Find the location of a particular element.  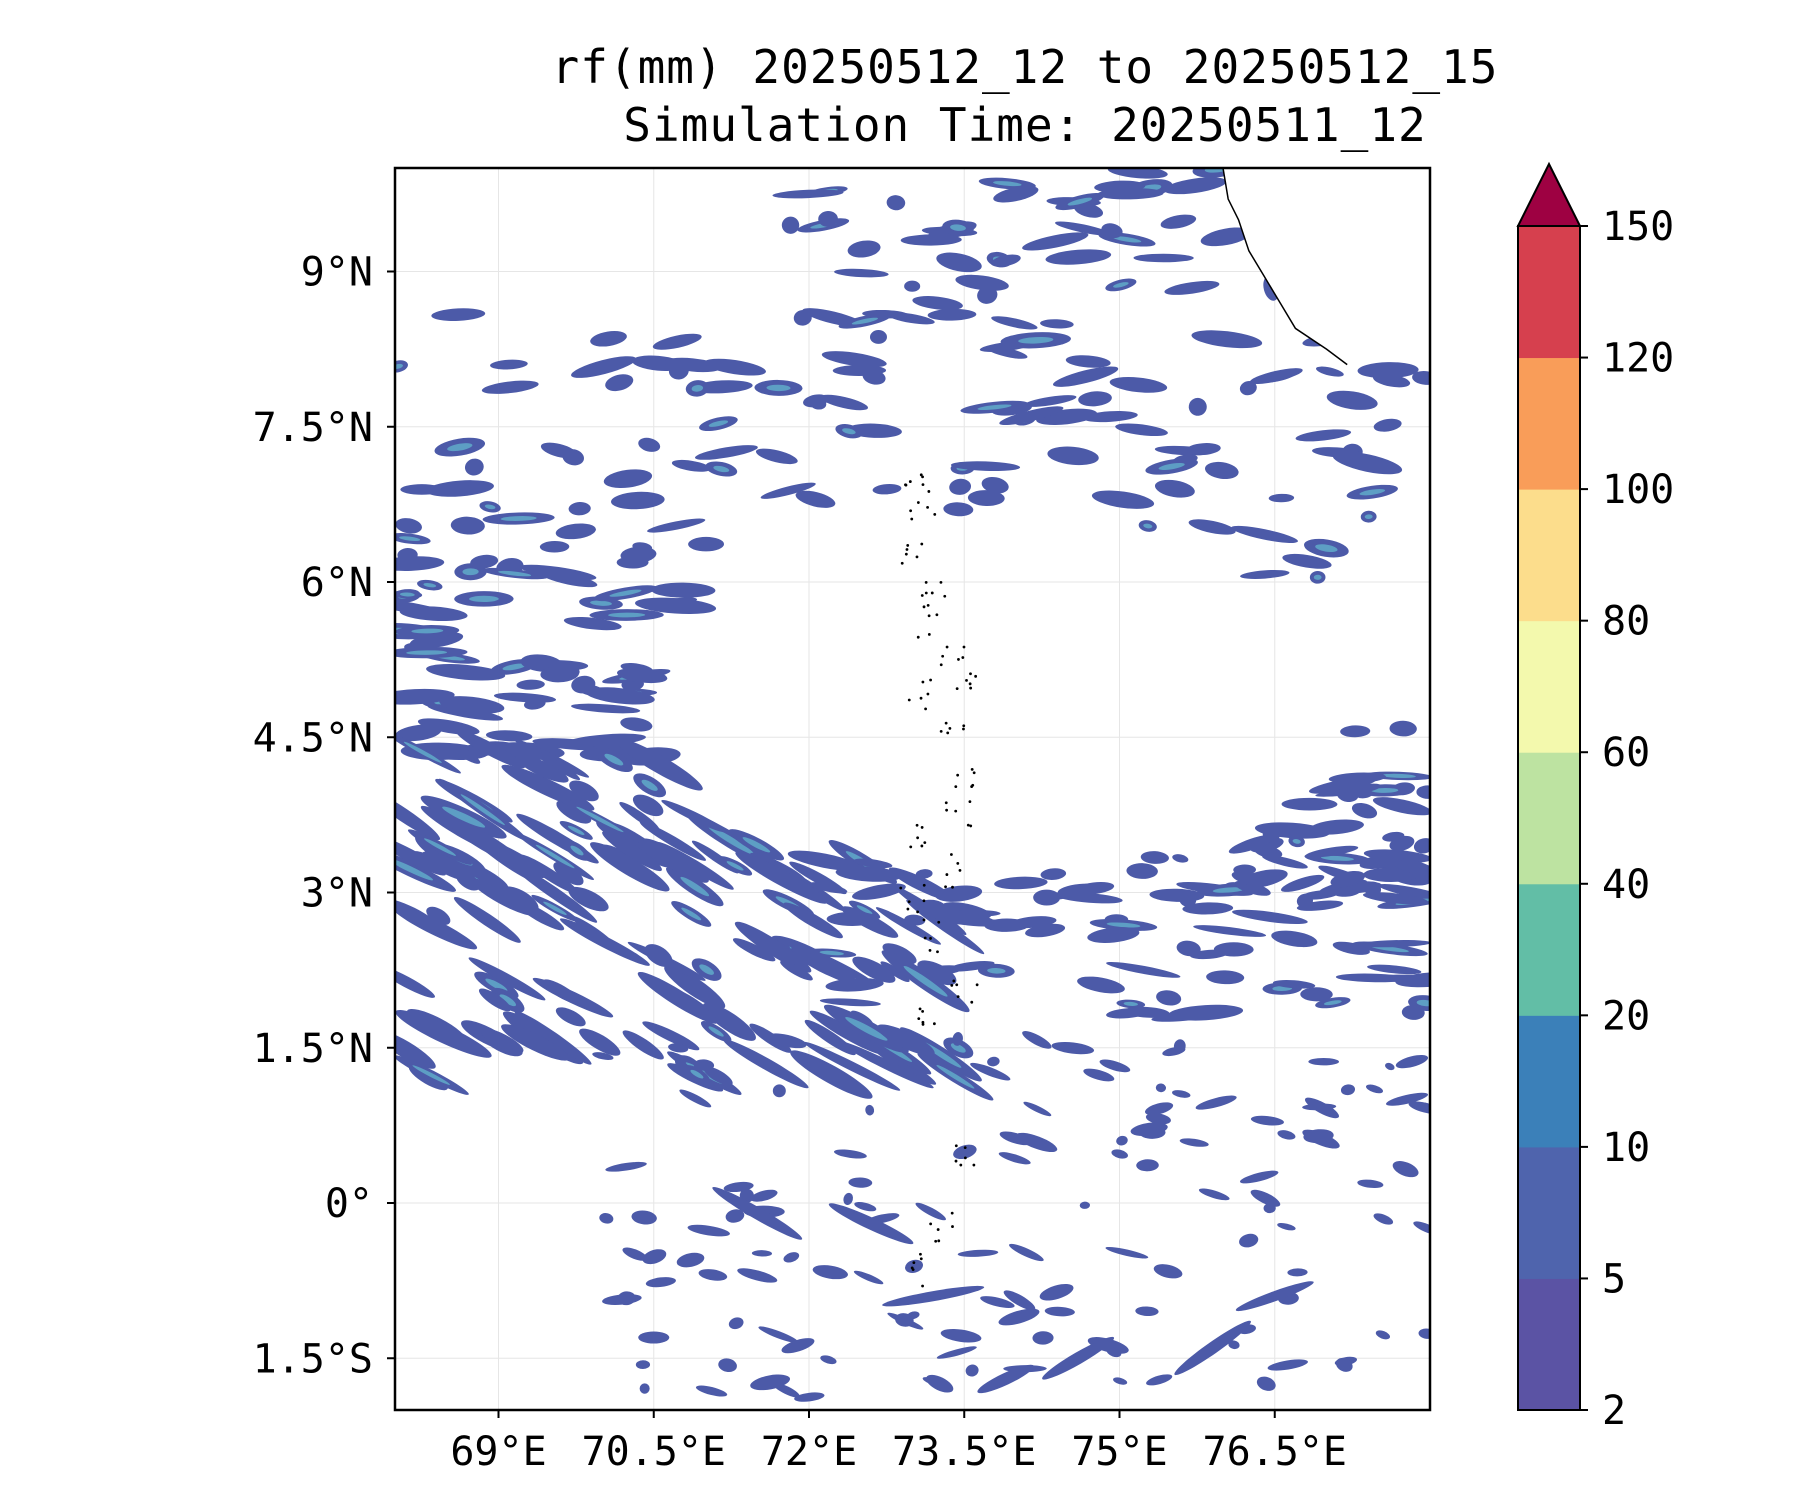

colorbar-tick-label: 150 is located at coordinates (1638, 227).